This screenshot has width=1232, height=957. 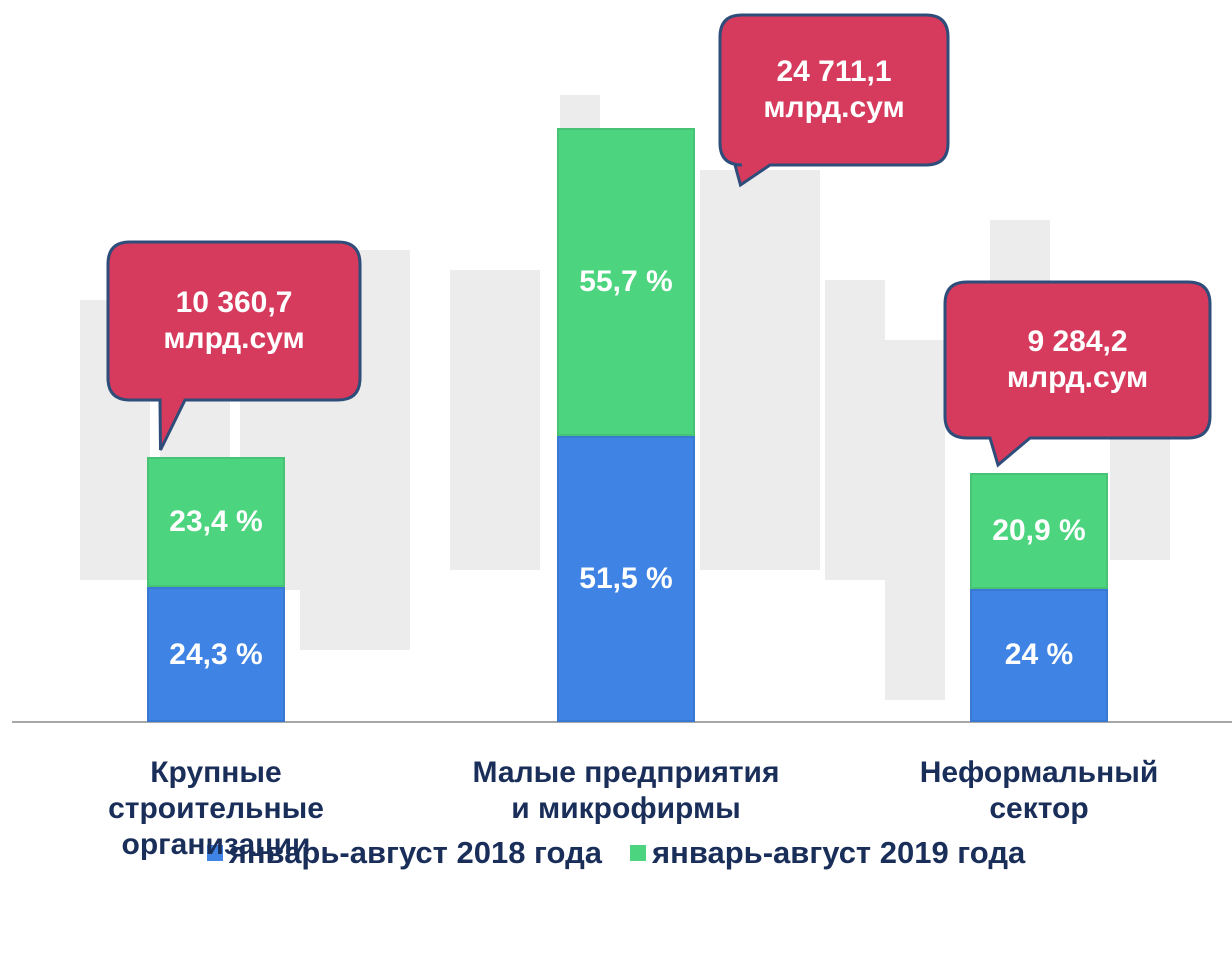 I want to click on callout-text: 24 711,1 млрд.сум, so click(x=834, y=89).